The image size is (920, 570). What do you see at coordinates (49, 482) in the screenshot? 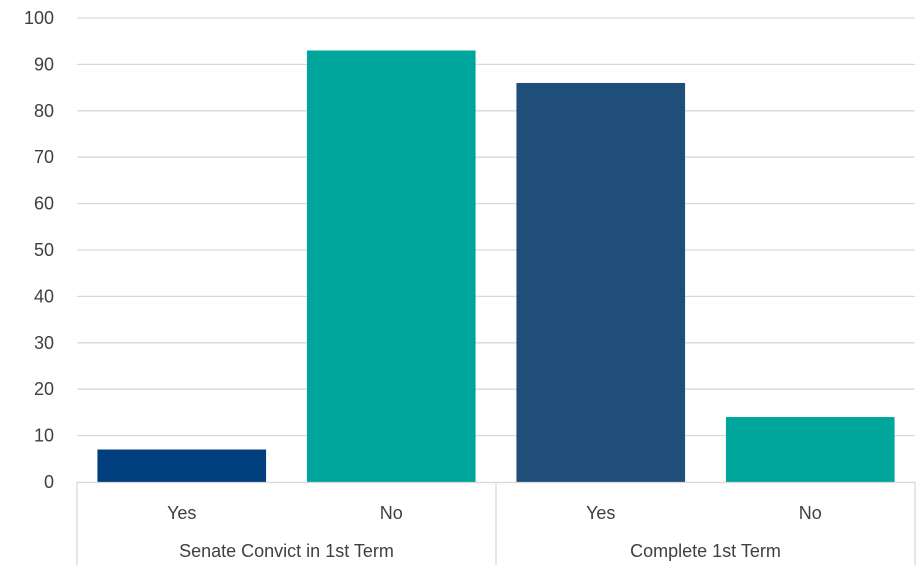
I see `y-tick-label: 0` at bounding box center [49, 482].